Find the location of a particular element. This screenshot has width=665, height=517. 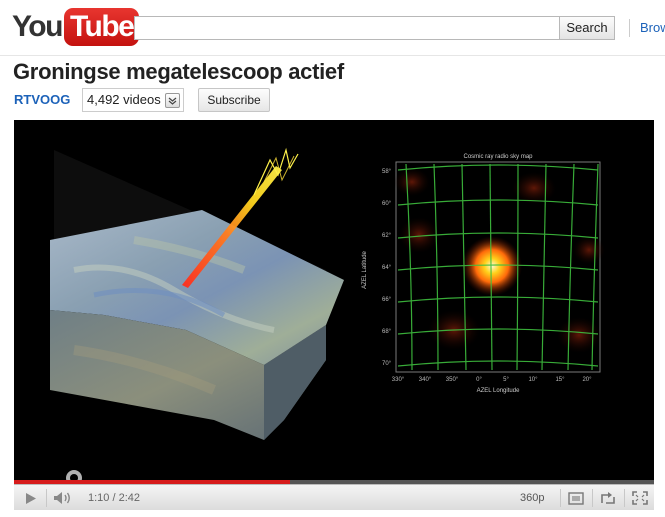

sky-map-title: Cosmic ray radio sky map is located at coordinates (498, 157).